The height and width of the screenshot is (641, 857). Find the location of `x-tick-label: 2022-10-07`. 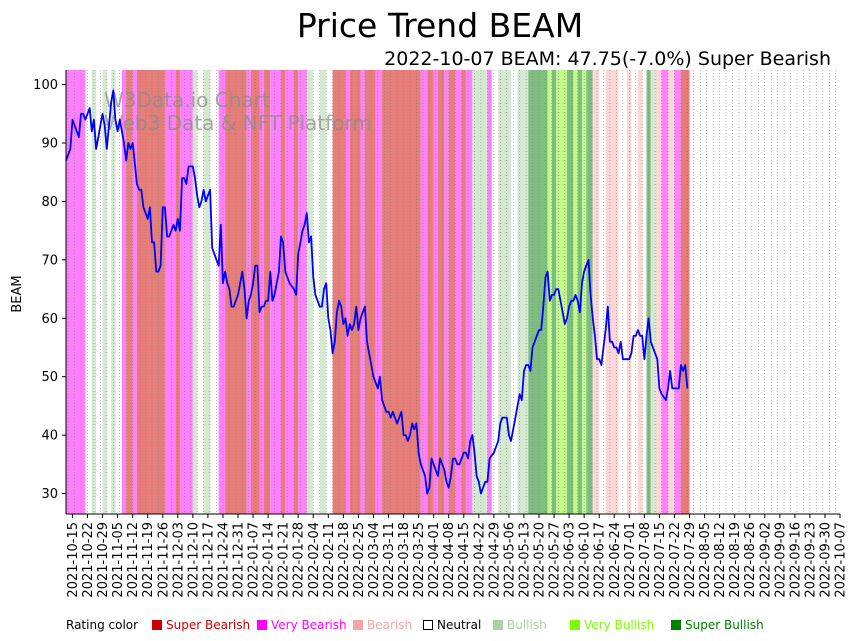

x-tick-label: 2022-10-07 is located at coordinates (841, 560).